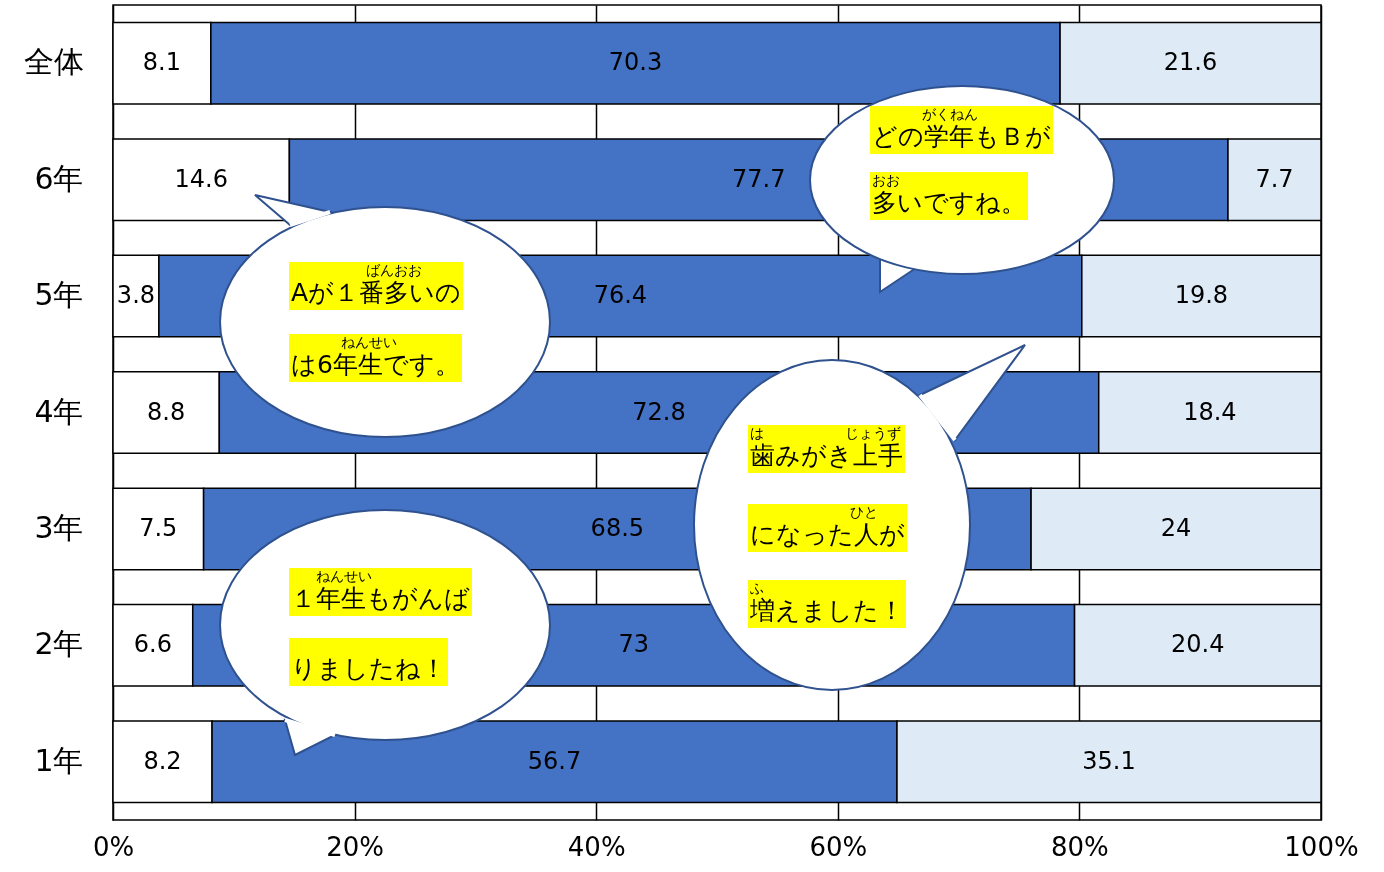 The width and height of the screenshot is (1384, 872). What do you see at coordinates (1190, 62) in the screenshot?
I see `data-label: 21.6` at bounding box center [1190, 62].